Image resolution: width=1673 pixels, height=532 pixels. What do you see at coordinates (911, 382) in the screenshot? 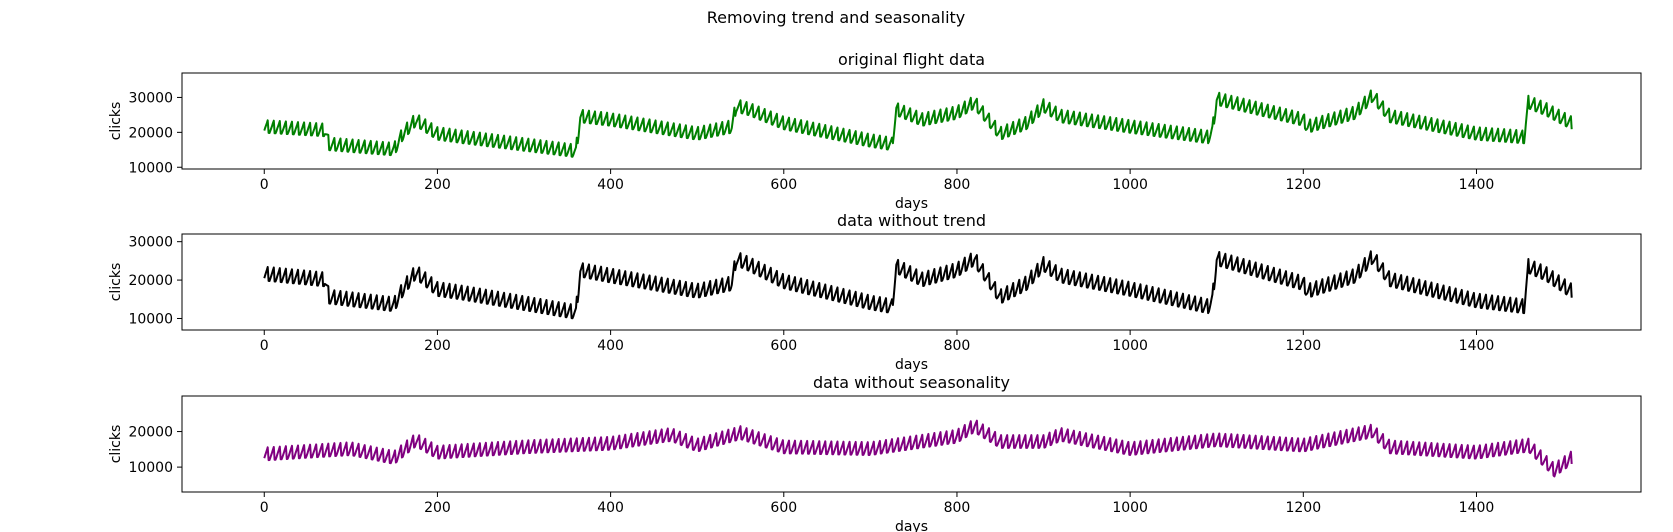
I see `chart-title: data without seasonality` at bounding box center [911, 382].